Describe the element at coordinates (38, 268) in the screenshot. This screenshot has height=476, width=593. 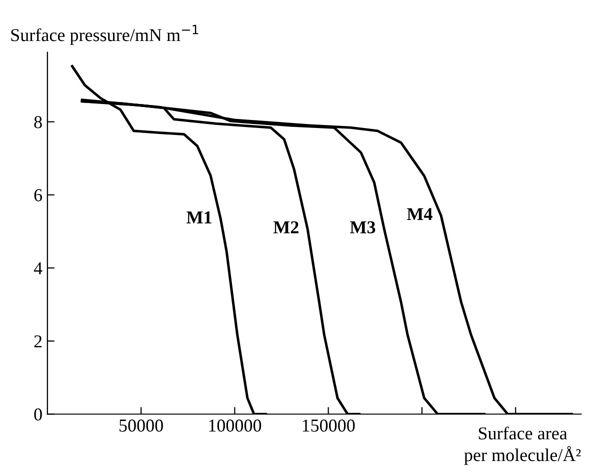
I see `y-tick-label: 4` at that location.